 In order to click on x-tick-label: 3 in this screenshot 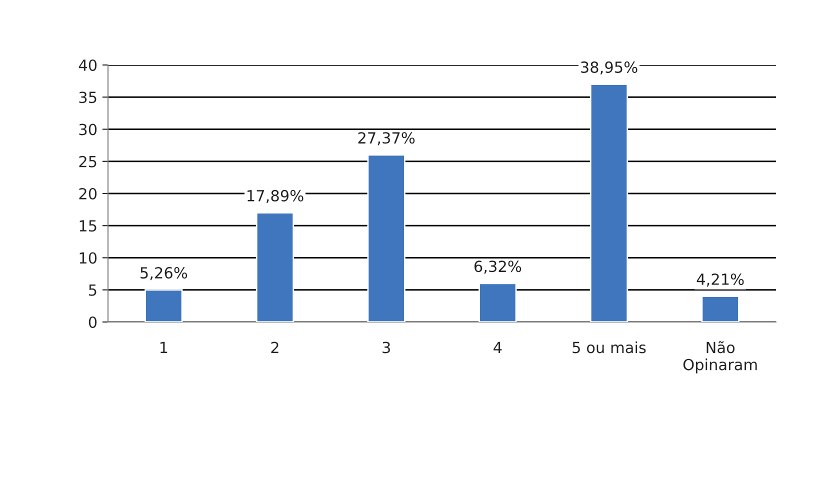, I will do `click(386, 348)`.